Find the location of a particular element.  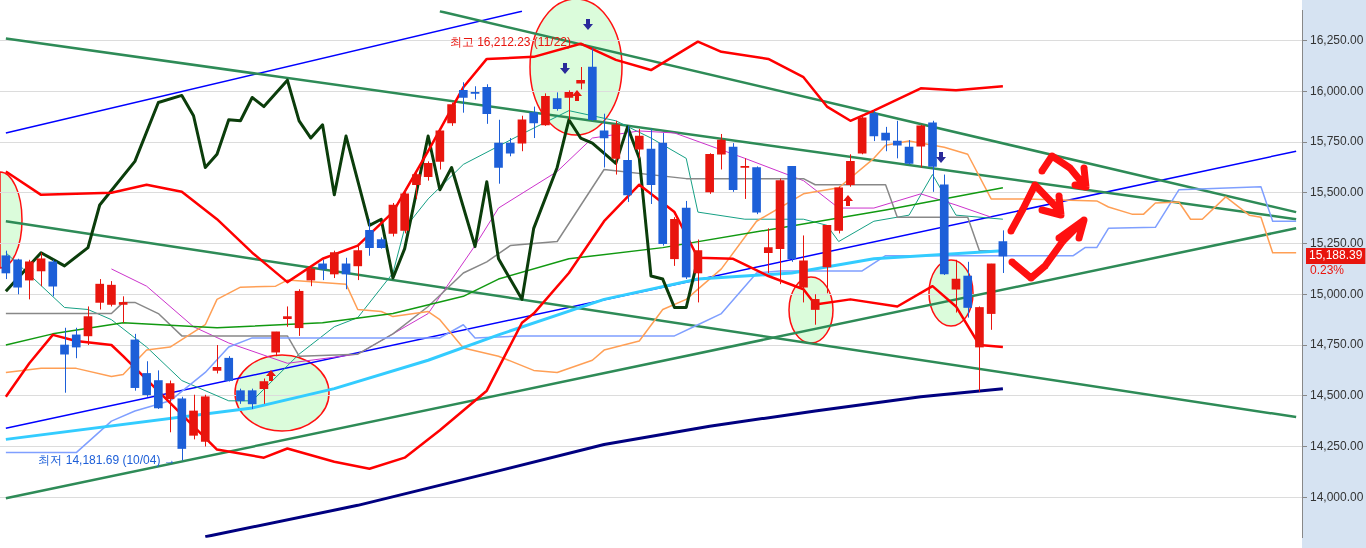

y-tick-label: 14,750.00 is located at coordinates (1337, 344).